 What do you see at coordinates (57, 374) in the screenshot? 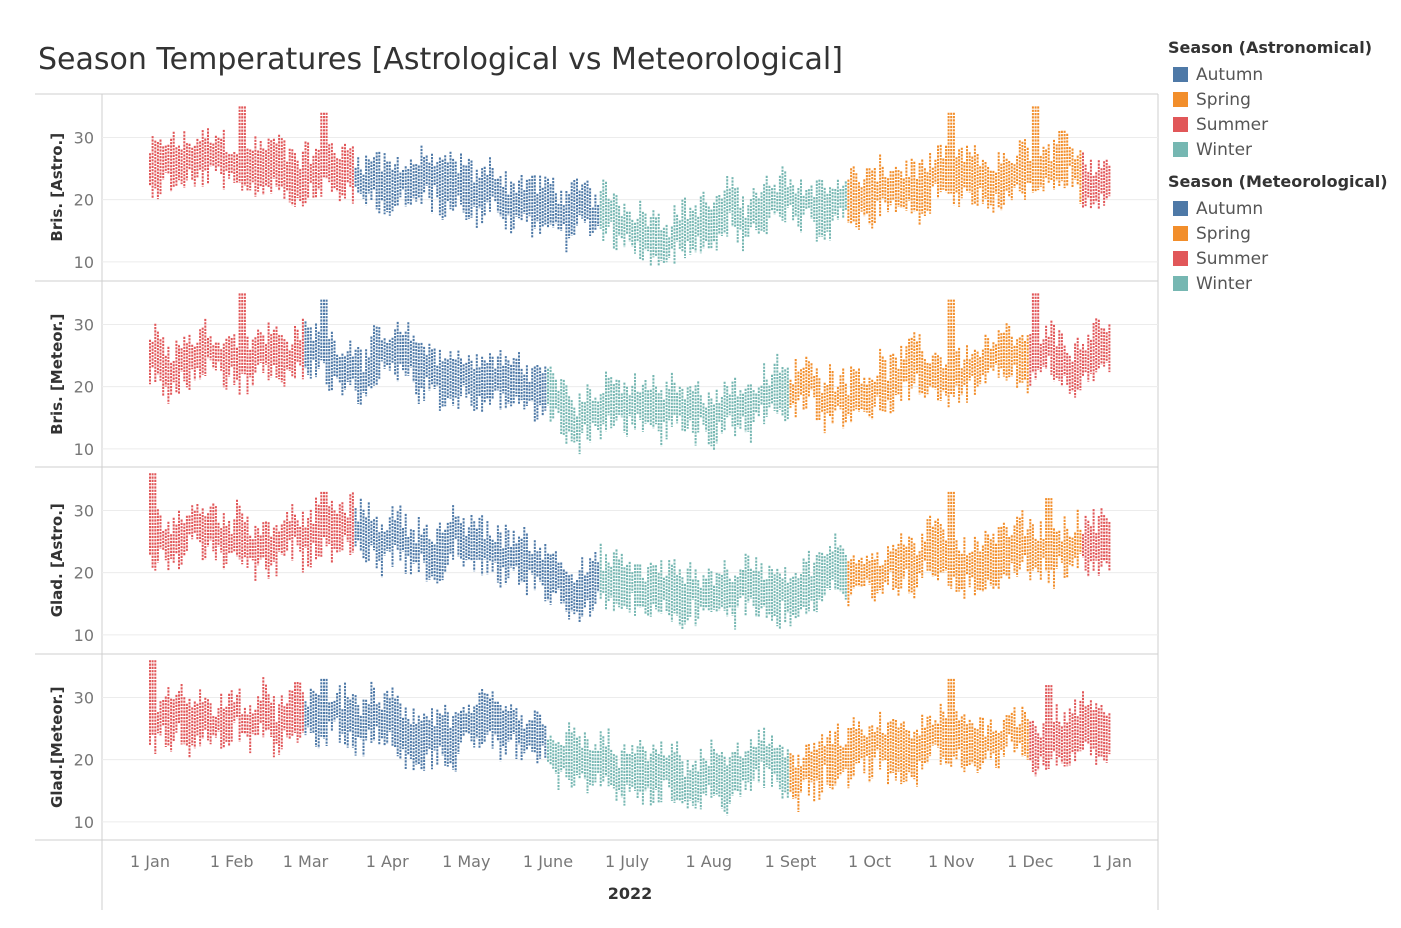
I see `panel-label: Bris. [Meteor.]` at bounding box center [57, 374].